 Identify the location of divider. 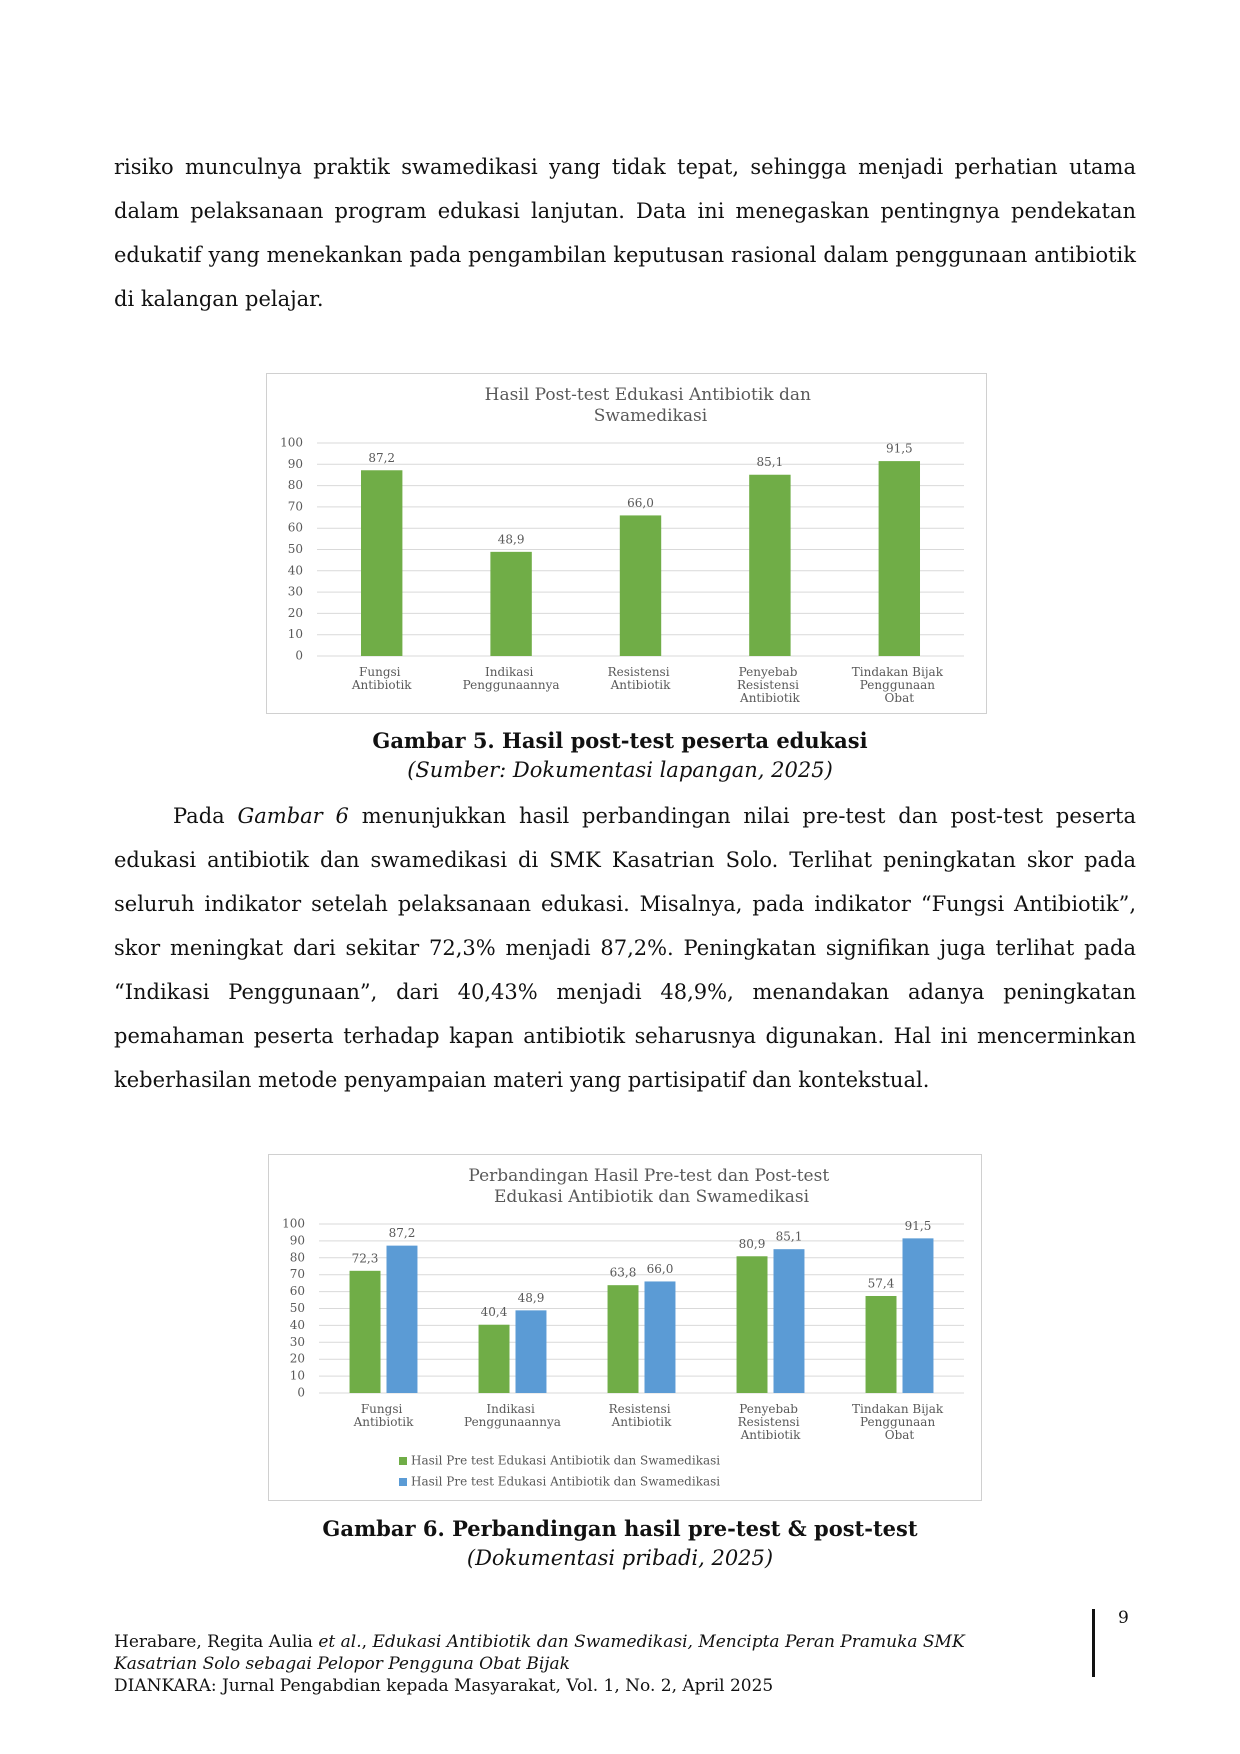
(1093, 1643).